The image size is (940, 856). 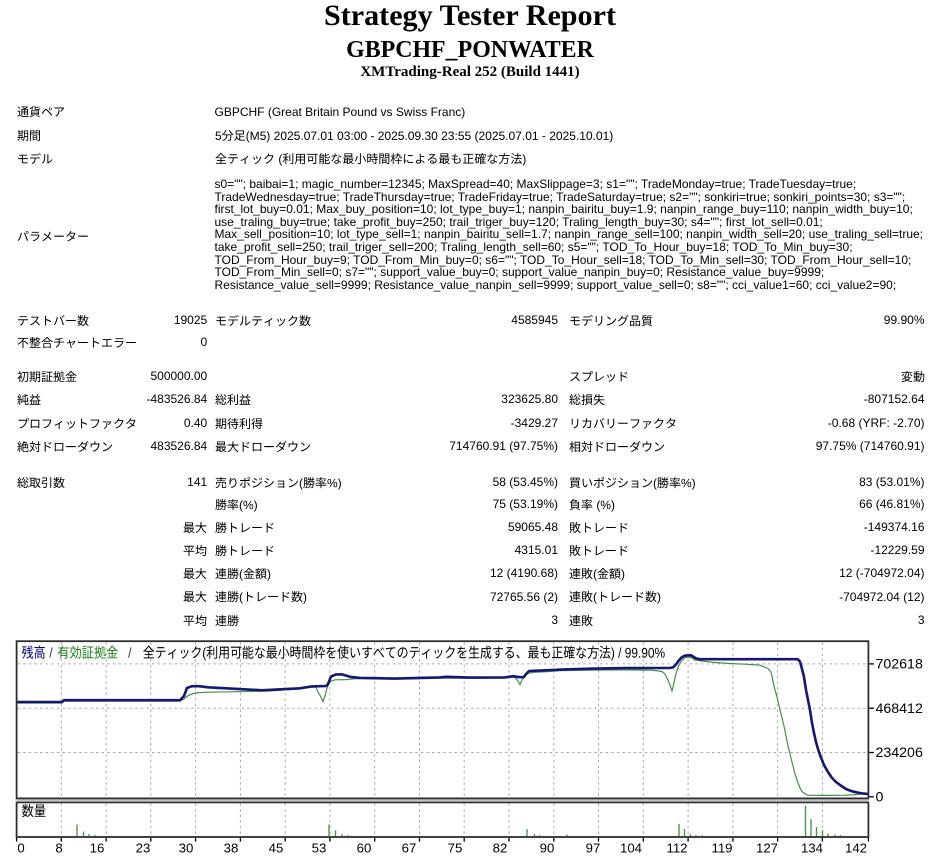 I want to click on svg-text: 82, so click(x=500, y=848).